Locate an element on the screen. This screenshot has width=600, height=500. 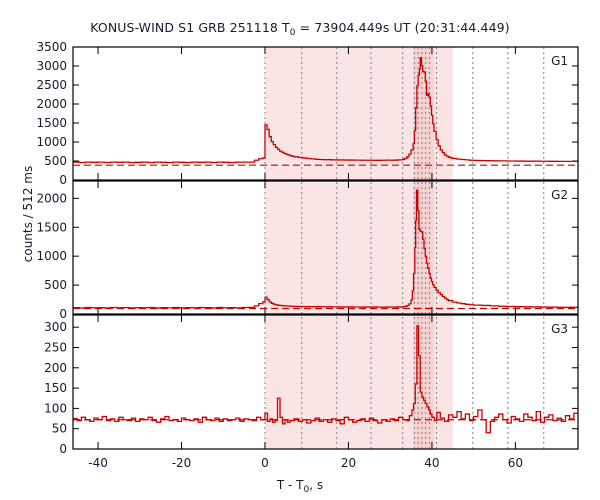
y-axis-tick-label: 3500 is located at coordinates (51, 47).